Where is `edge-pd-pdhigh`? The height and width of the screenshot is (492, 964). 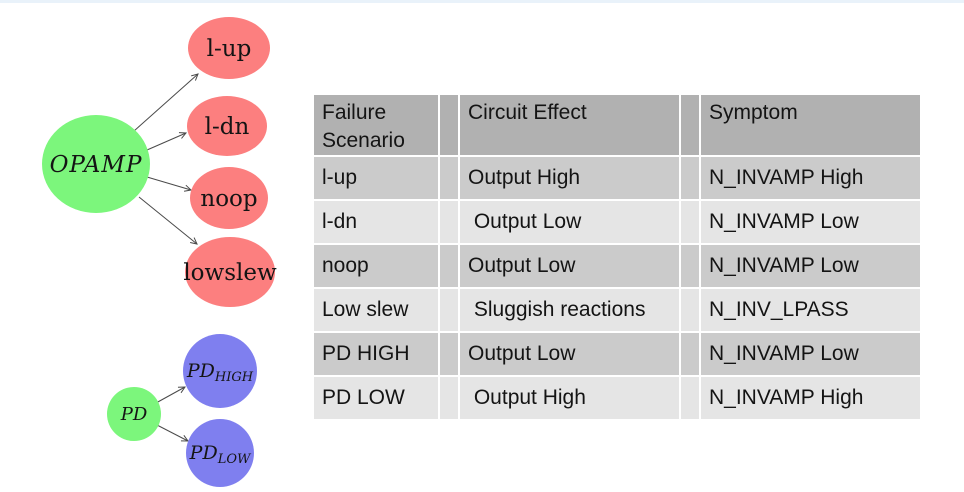 edge-pd-pdhigh is located at coordinates (170, 395).